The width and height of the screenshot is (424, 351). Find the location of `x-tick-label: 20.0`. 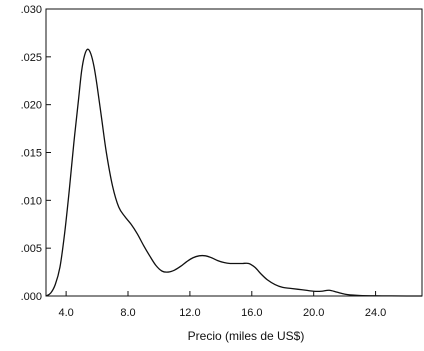

x-tick-label: 20.0 is located at coordinates (313, 313).